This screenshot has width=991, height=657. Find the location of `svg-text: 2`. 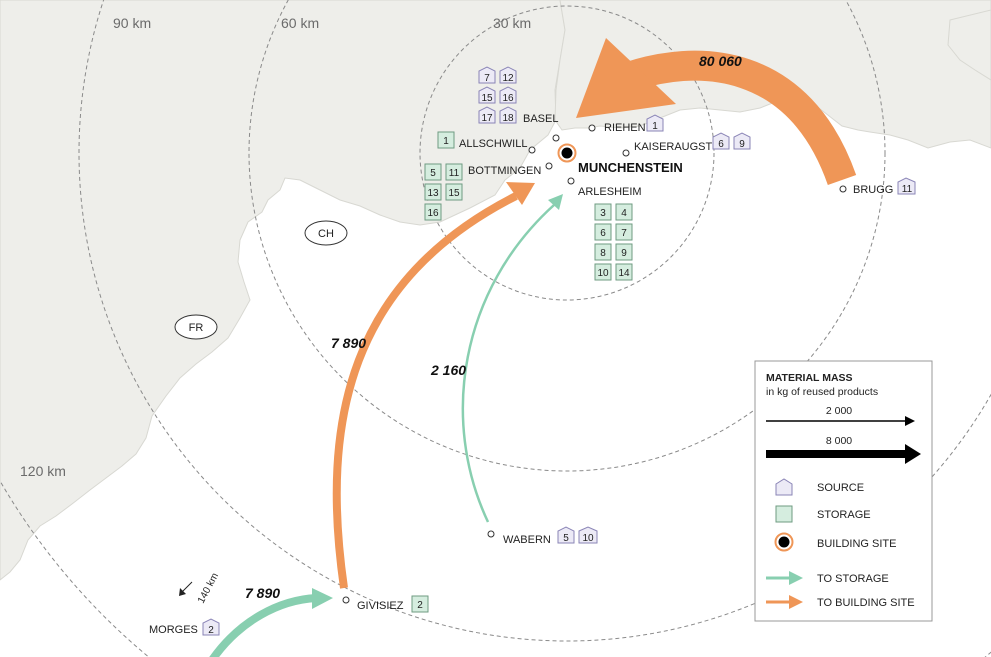

svg-text: 2 is located at coordinates (420, 605).